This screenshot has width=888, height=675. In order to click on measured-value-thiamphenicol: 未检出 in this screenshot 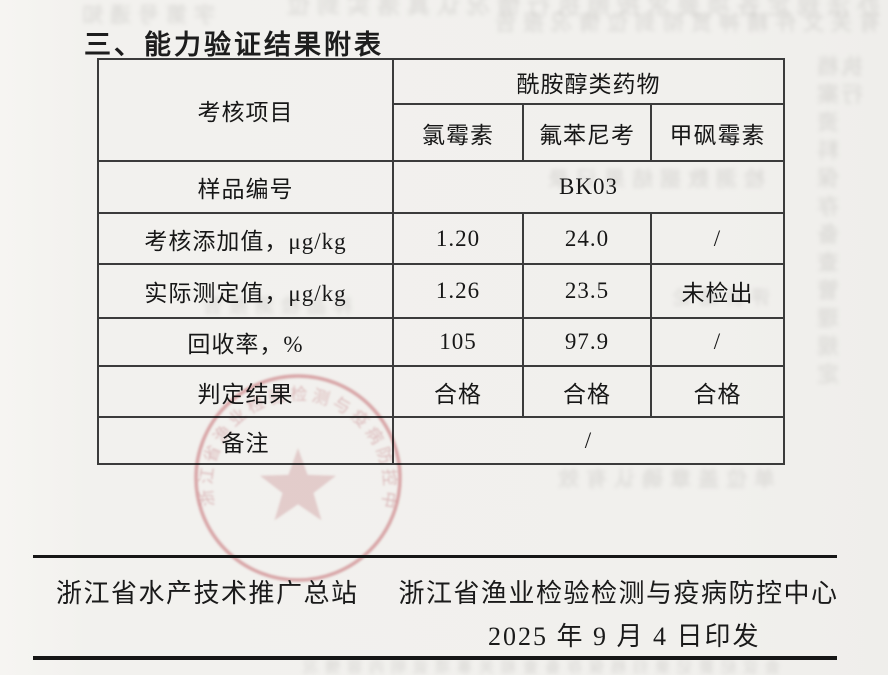, I will do `click(717, 291)`.